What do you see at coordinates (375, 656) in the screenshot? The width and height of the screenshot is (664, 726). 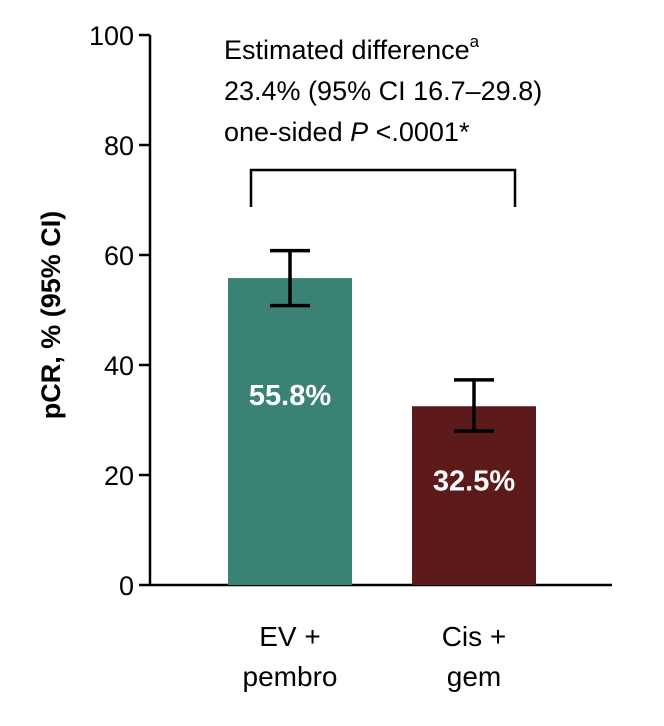 I see `category-labels: EV + pembro Cis + gem` at bounding box center [375, 656].